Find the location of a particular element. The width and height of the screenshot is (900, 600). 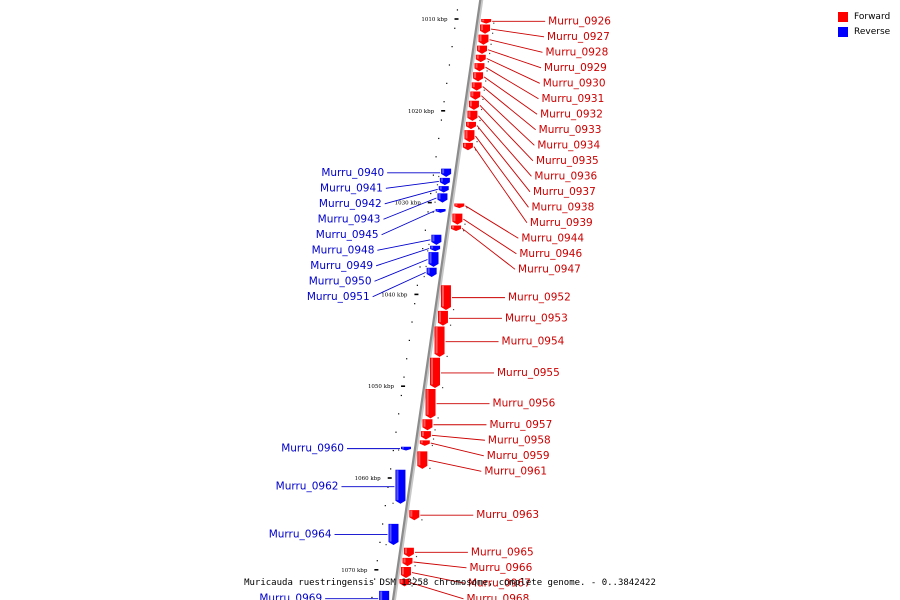

gene-label: Murru_0930 is located at coordinates (574, 83).